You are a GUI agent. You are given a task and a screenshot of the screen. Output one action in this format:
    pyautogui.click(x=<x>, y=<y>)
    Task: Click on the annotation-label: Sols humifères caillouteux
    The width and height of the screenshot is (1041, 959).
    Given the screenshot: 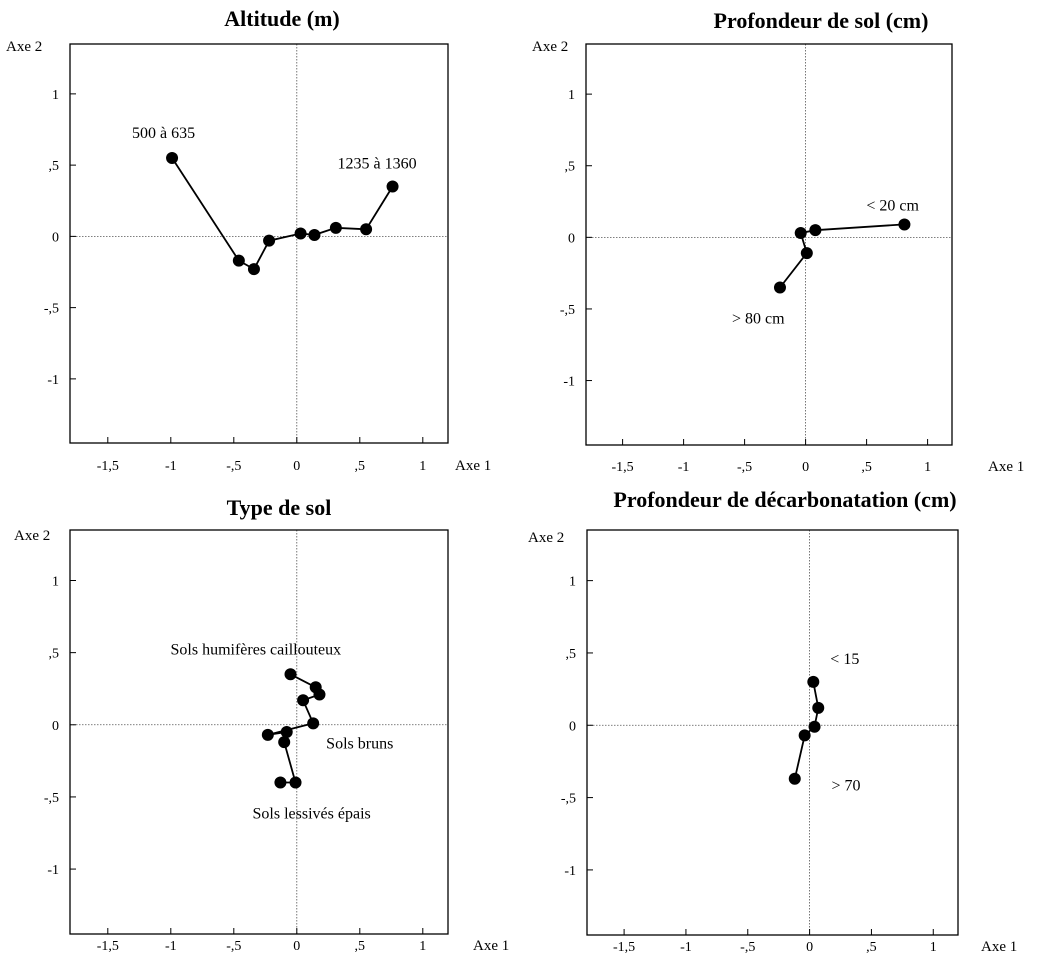 What is the action you would take?
    pyautogui.click(x=256, y=649)
    